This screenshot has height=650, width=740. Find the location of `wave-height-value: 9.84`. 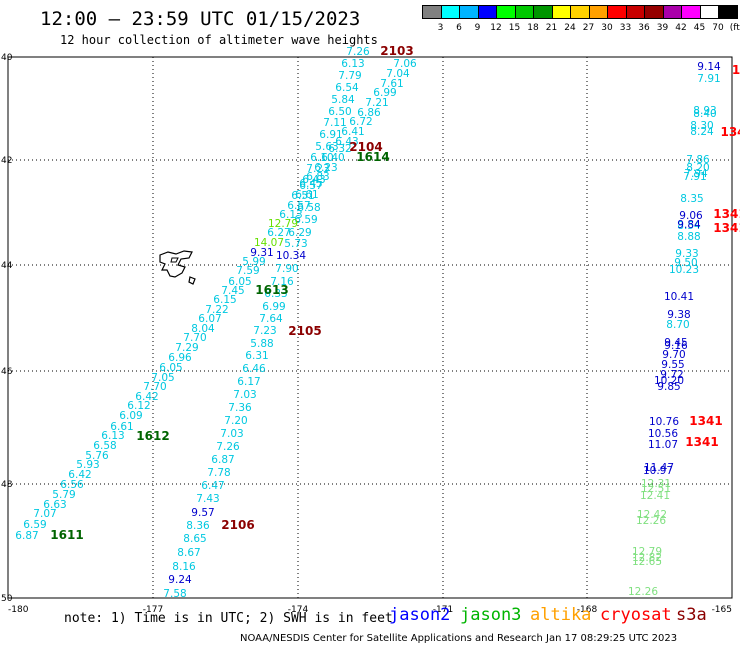

wave-height-value: 9.84 is located at coordinates (689, 225).